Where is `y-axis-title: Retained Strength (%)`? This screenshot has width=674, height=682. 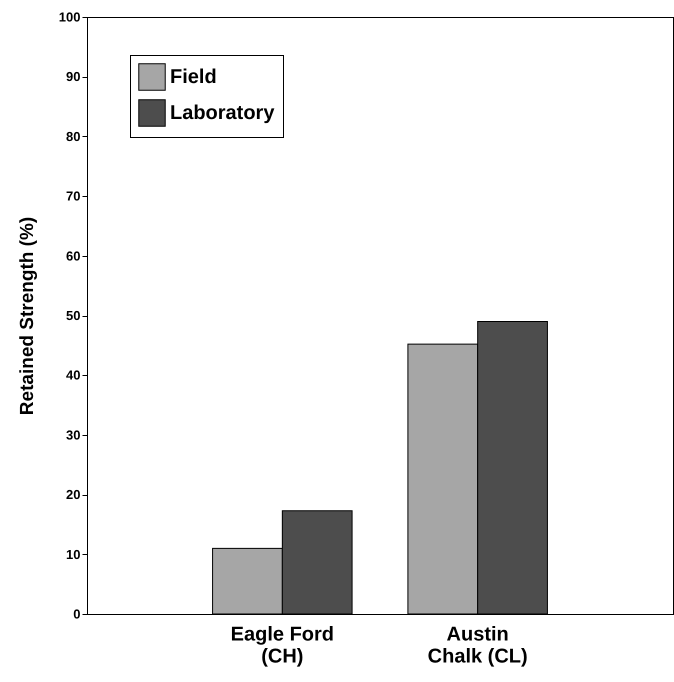 y-axis-title: Retained Strength (%) is located at coordinates (27, 316).